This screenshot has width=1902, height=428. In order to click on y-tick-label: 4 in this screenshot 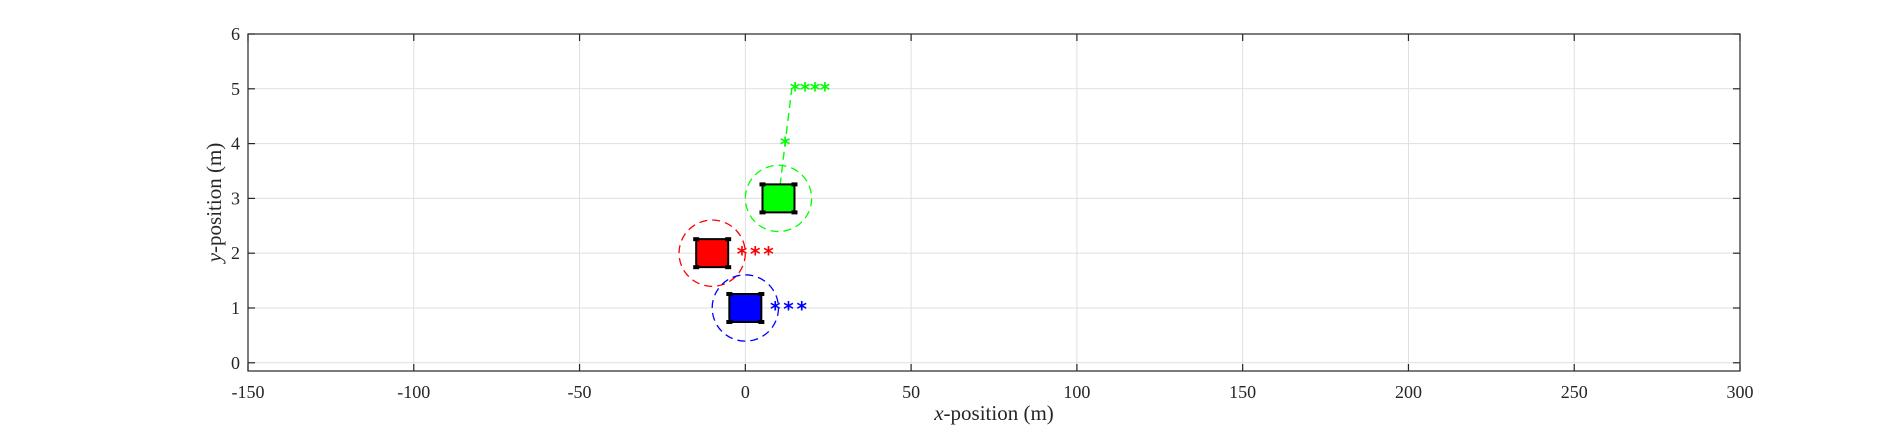, I will do `click(235, 144)`.